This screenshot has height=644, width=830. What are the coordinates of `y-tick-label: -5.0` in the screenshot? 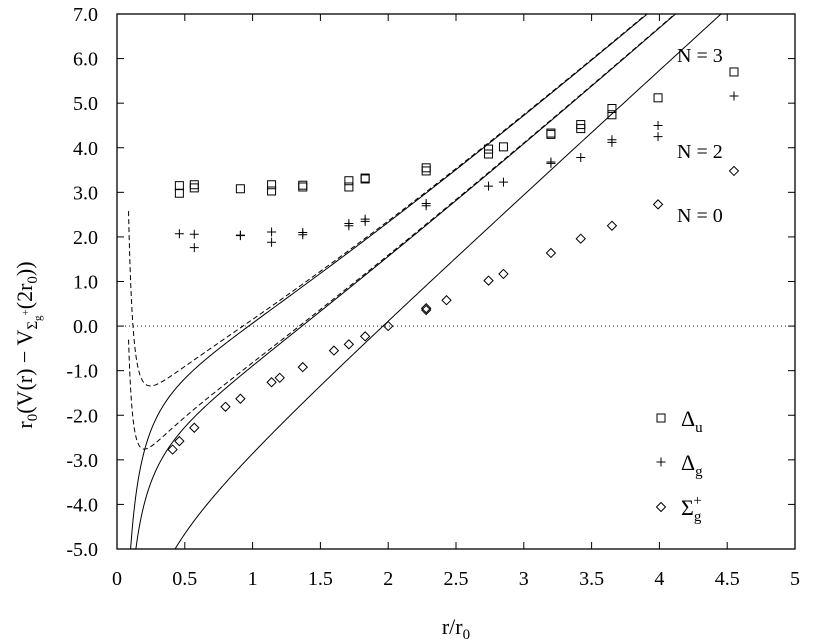 It's located at (82, 550).